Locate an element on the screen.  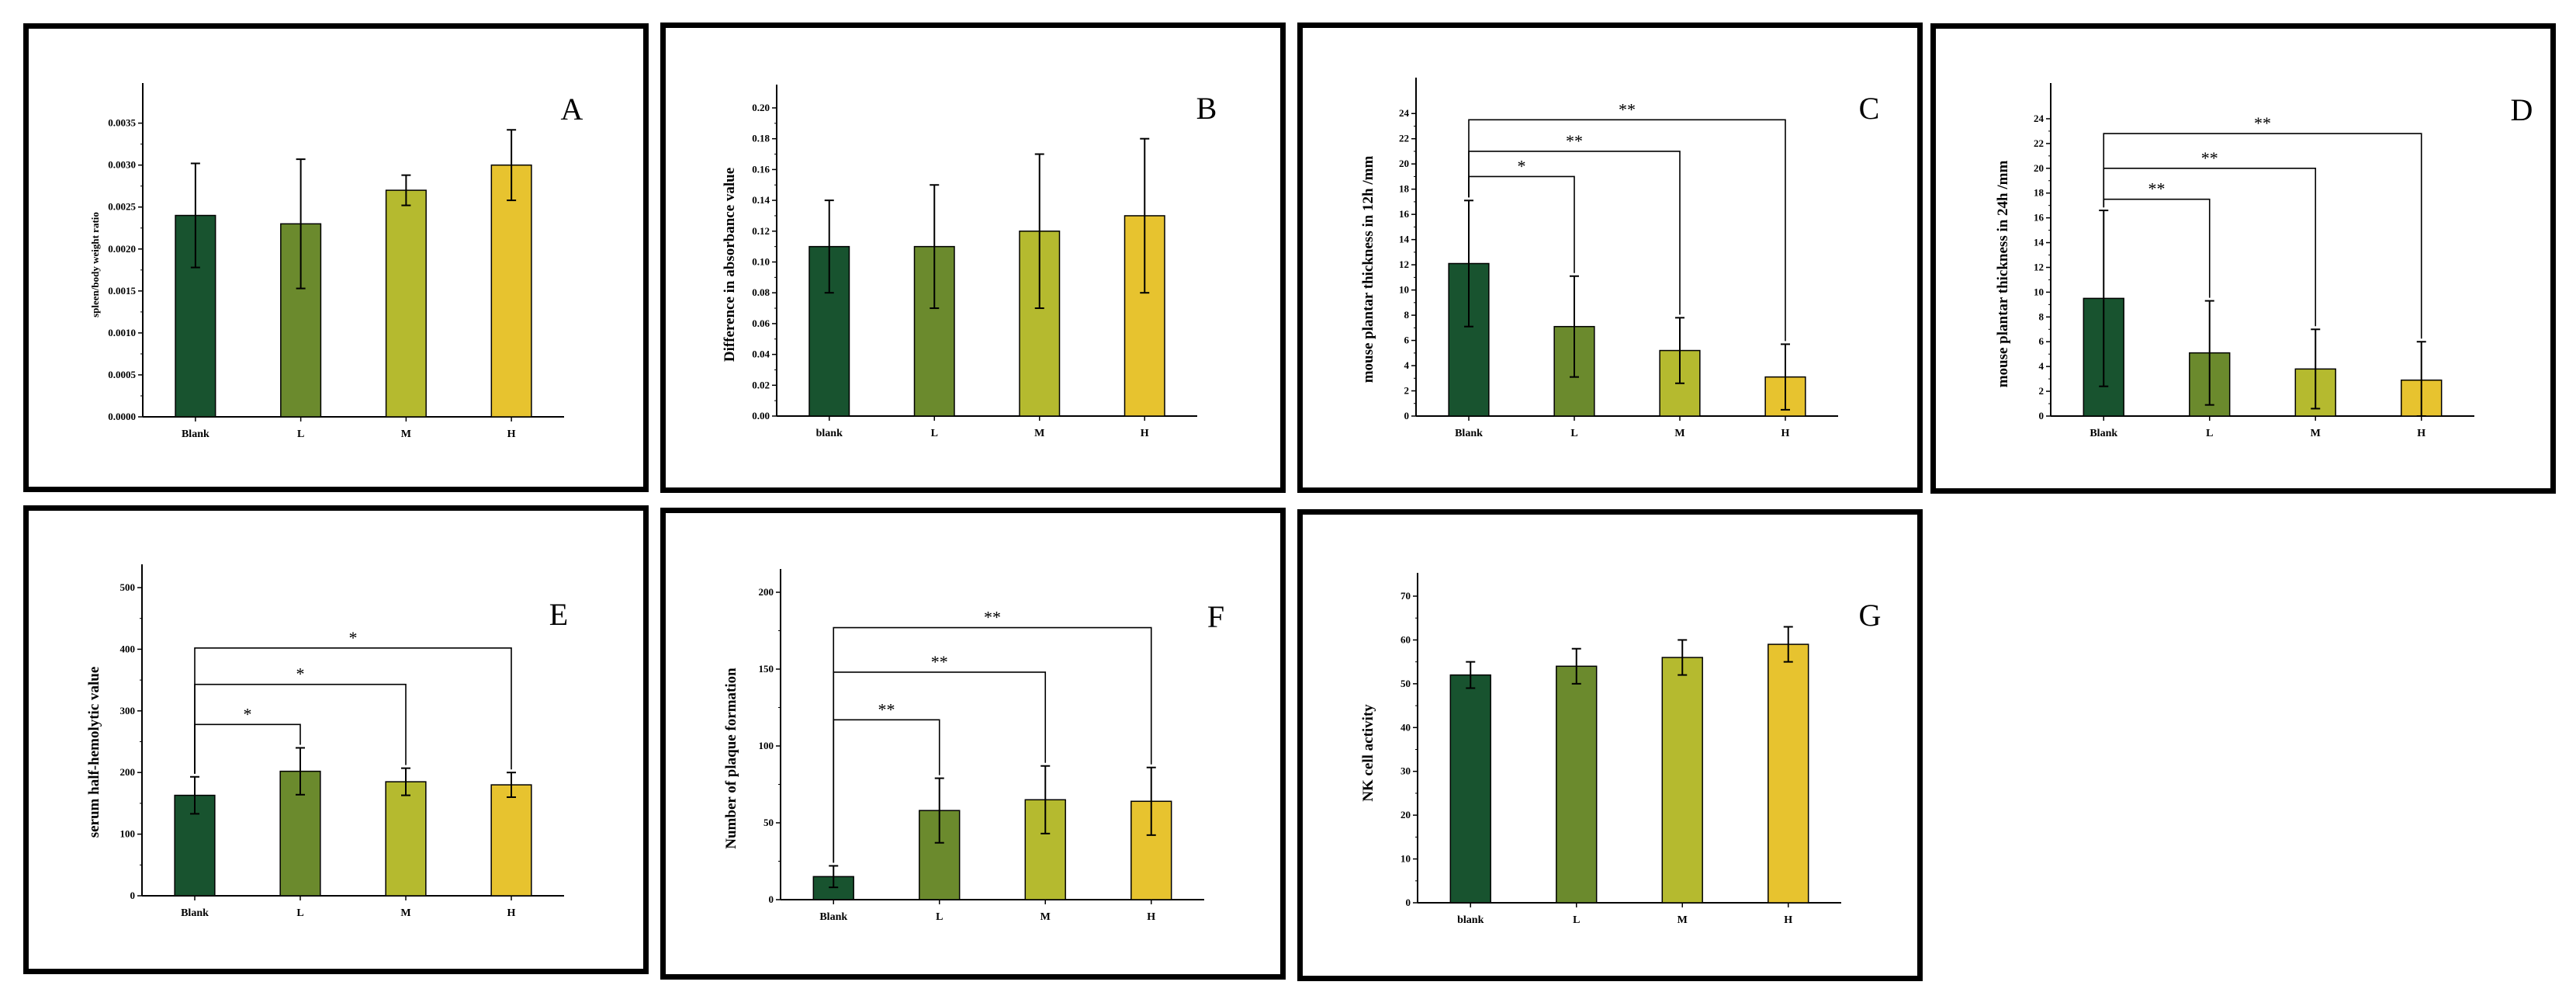
y-tick-label: 18 is located at coordinates (1404, 189).